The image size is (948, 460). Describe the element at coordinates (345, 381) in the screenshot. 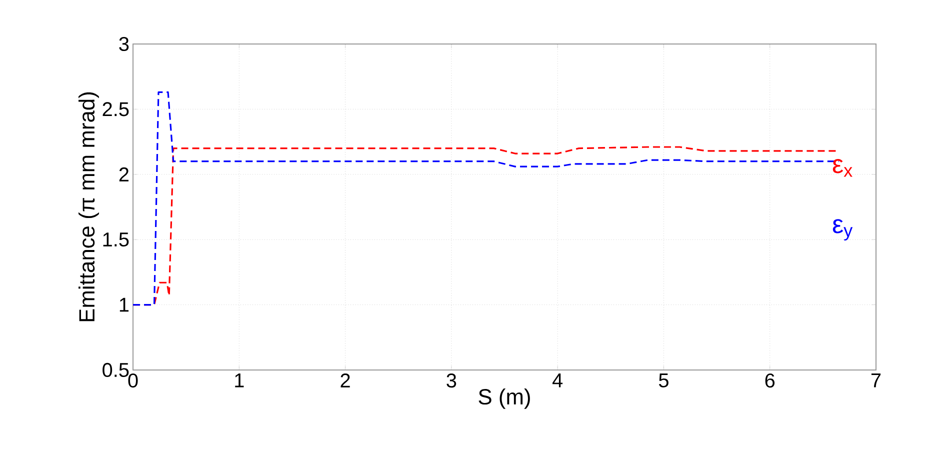

I see `x-tick-label: 2` at that location.